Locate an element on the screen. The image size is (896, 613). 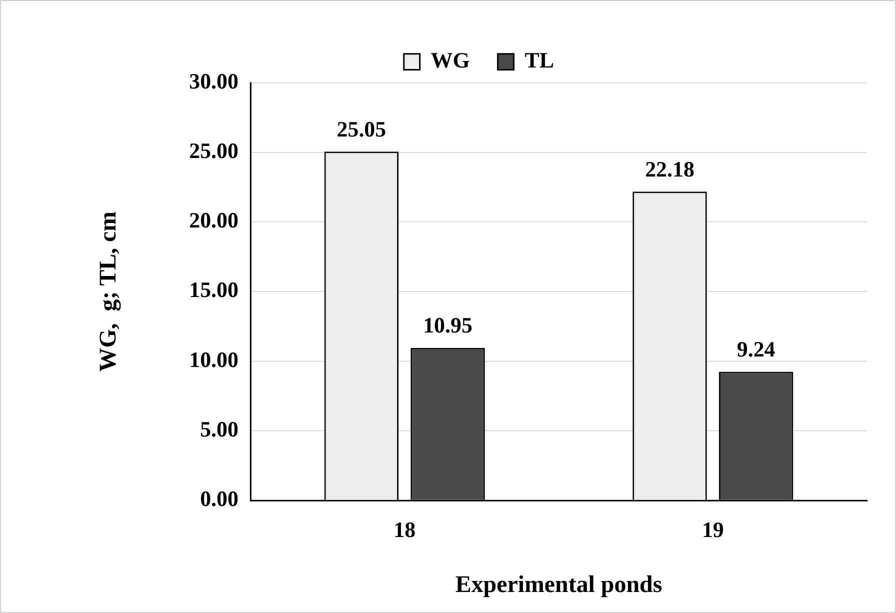
x-tick-label: 19 is located at coordinates (713, 529).